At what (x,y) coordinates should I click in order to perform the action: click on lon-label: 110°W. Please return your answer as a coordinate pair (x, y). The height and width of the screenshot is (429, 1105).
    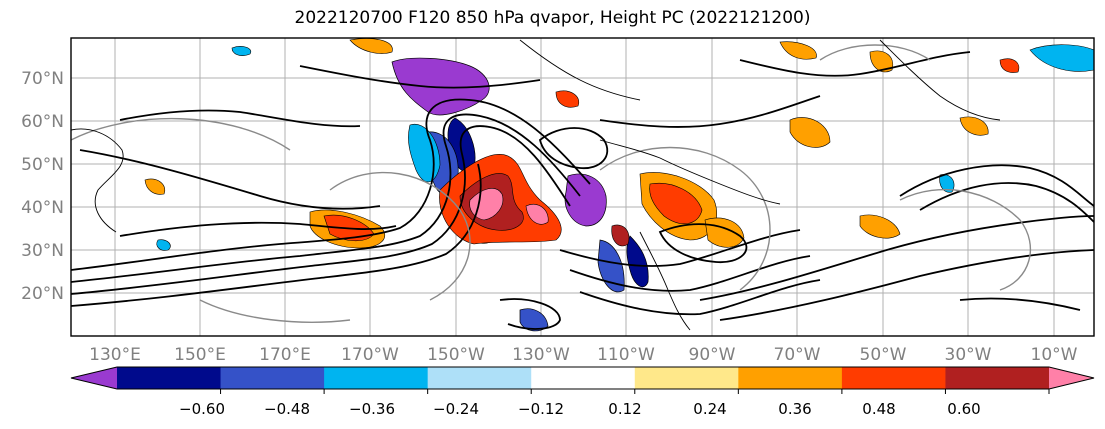
    Looking at the image, I should click on (626, 355).